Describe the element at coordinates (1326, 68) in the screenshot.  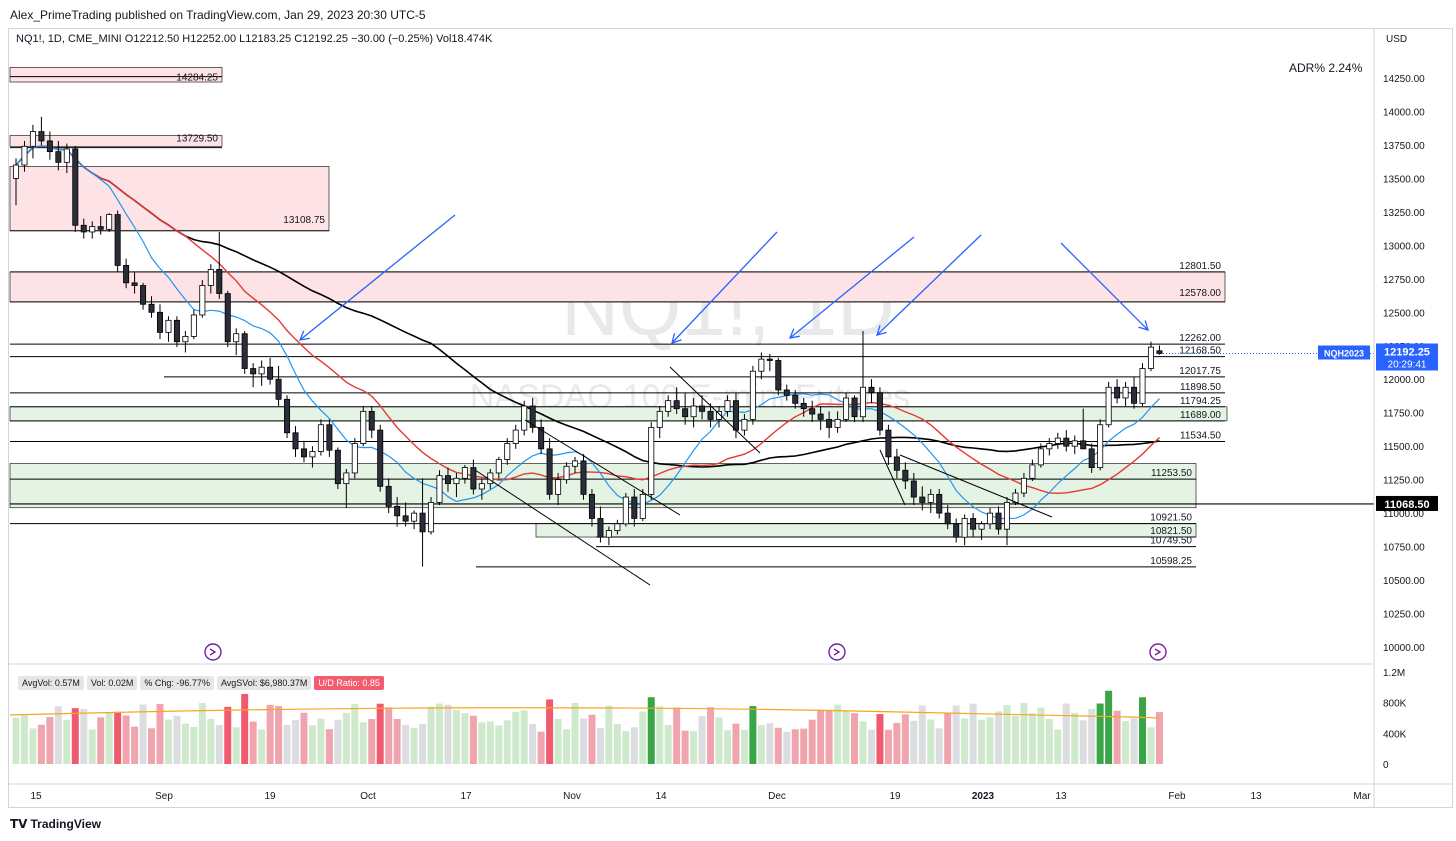
I see `adr-indicator: ADR% 2.24%` at that location.